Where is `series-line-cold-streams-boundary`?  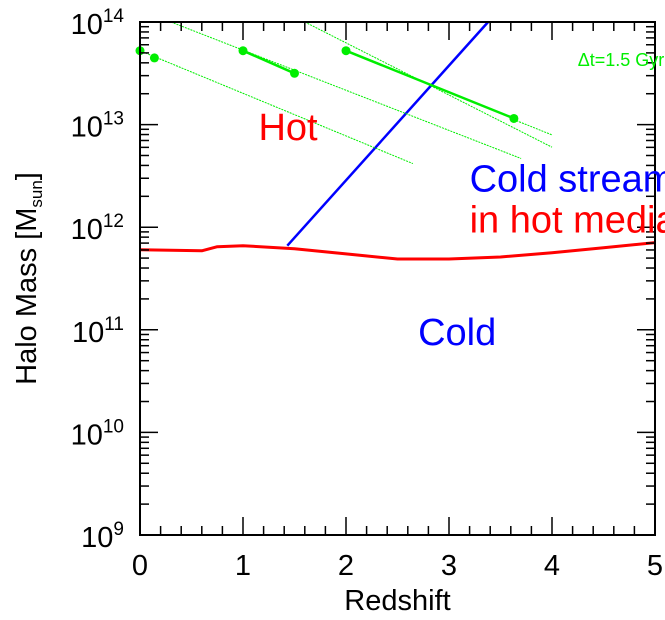 series-line-cold-streams-boundary is located at coordinates (388, 134).